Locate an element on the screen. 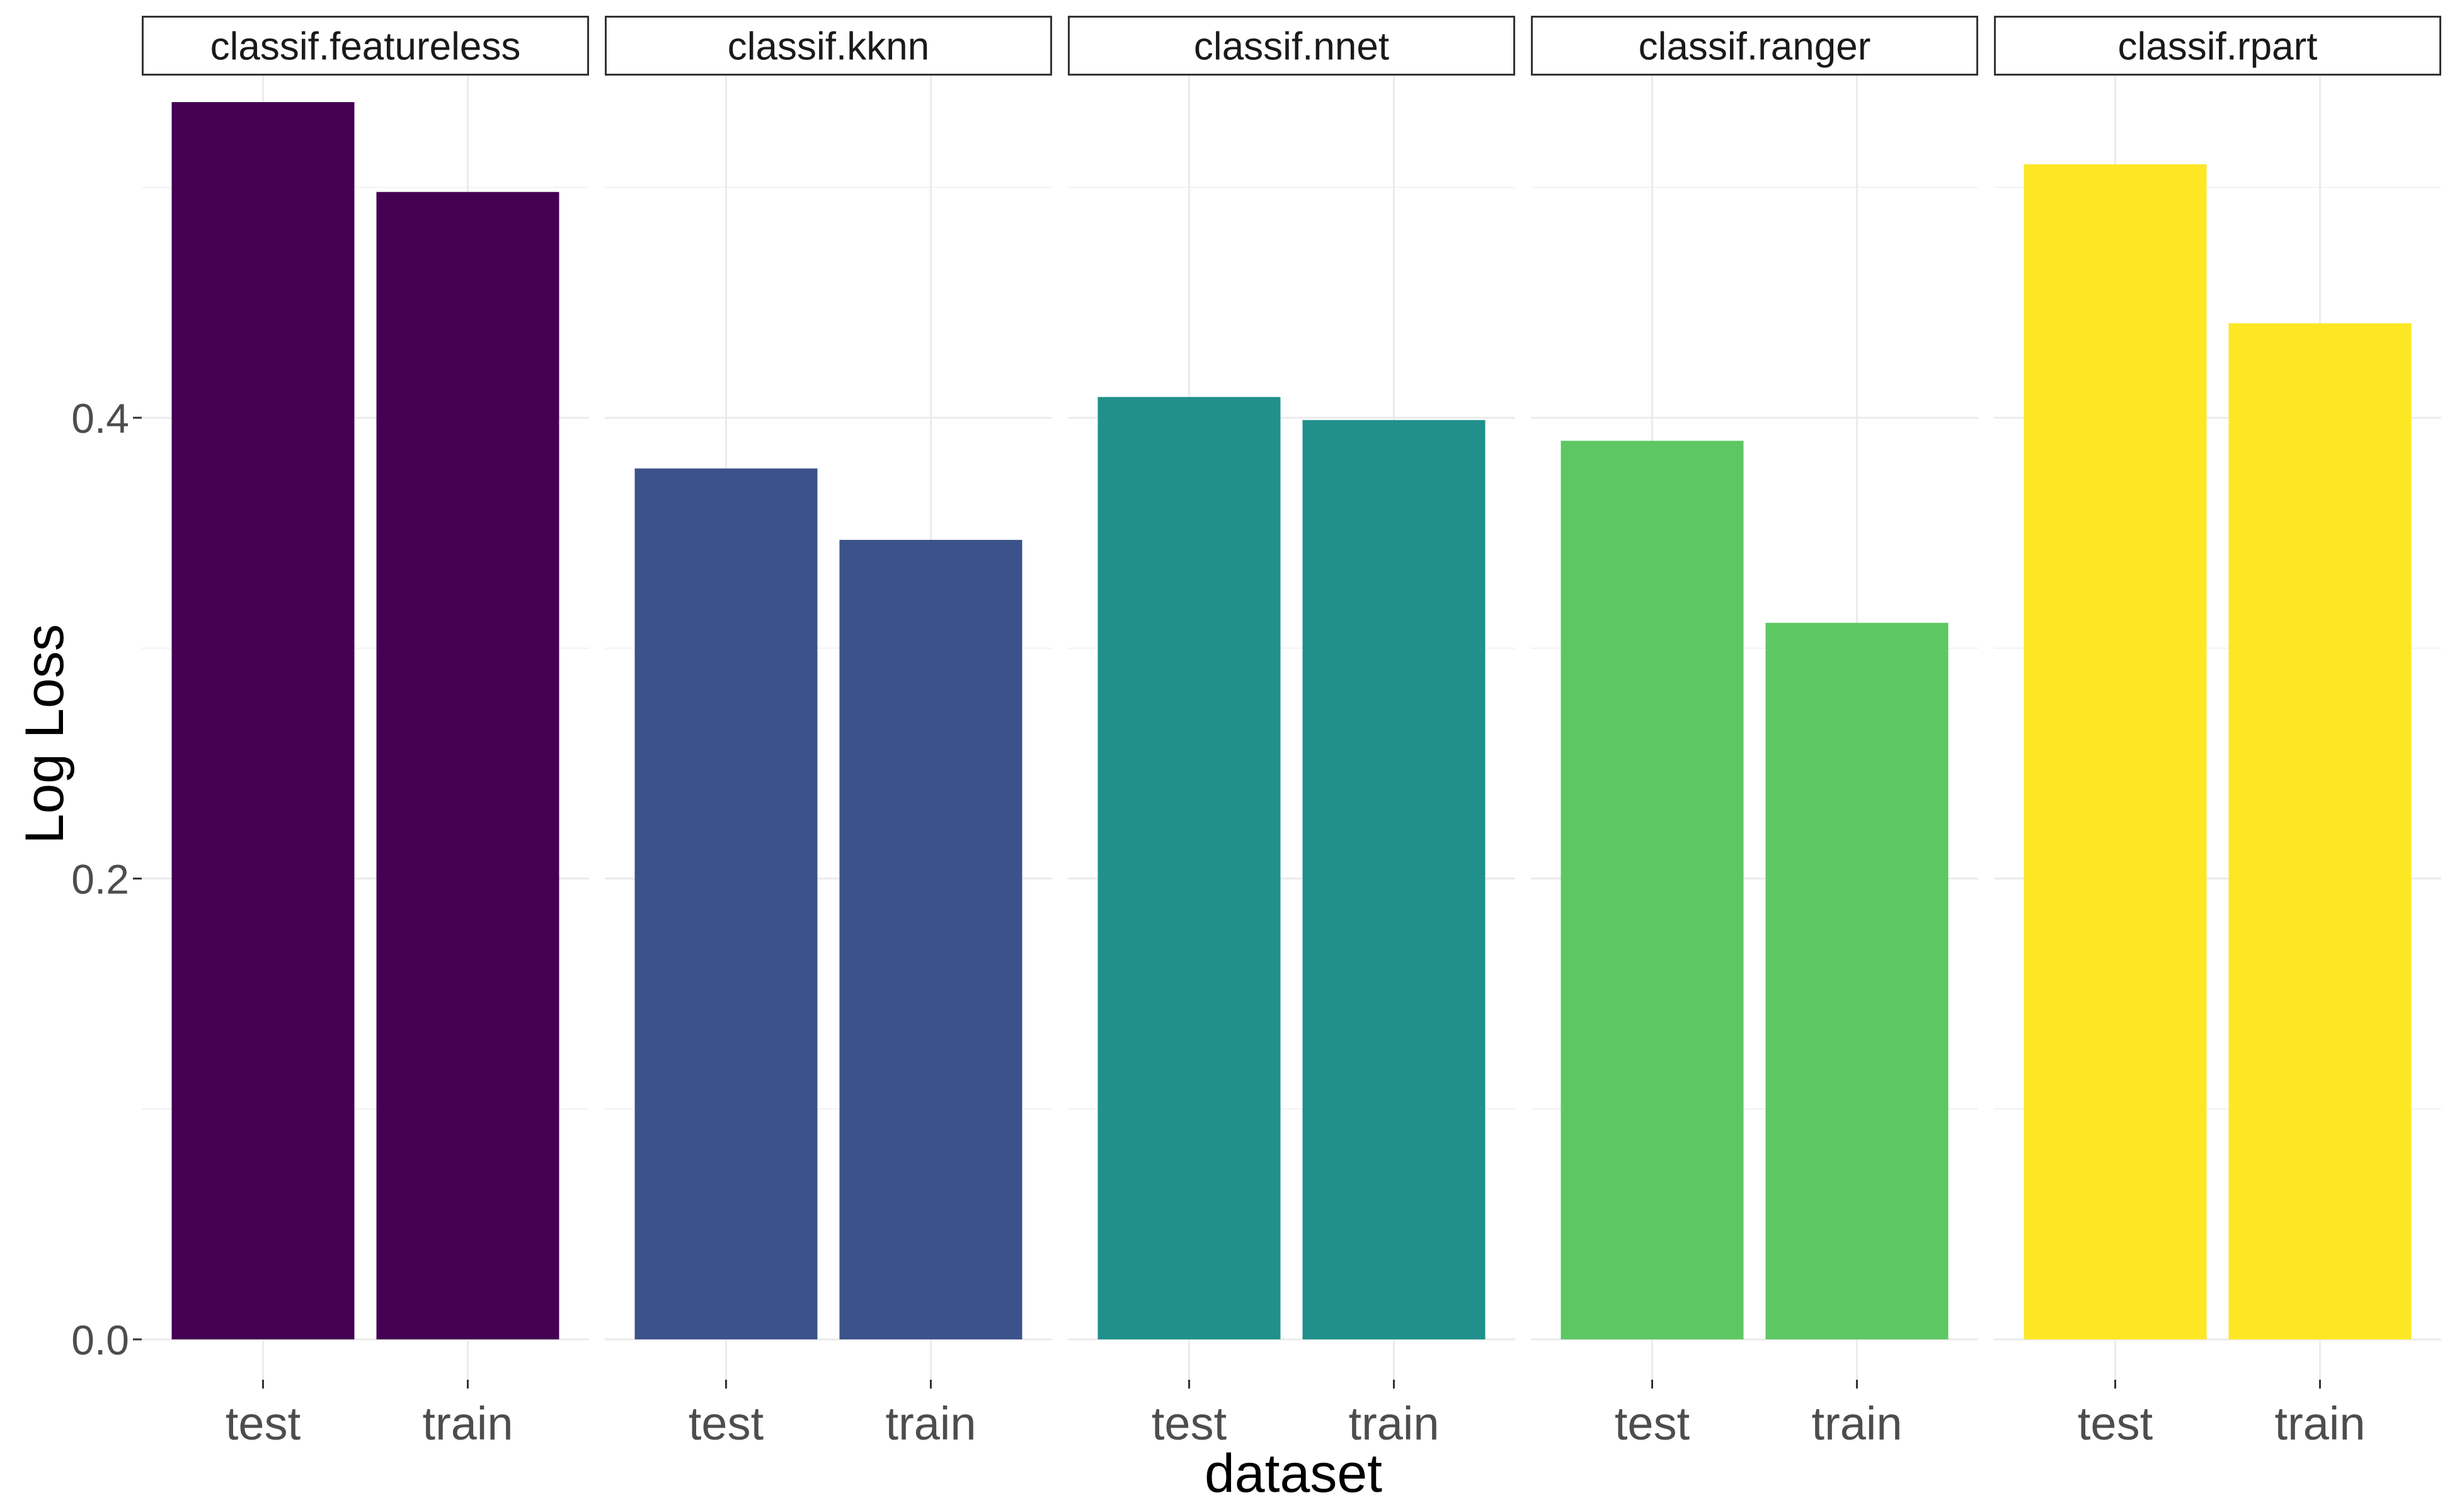  y-tick-label: 0.4 is located at coordinates (100, 418).